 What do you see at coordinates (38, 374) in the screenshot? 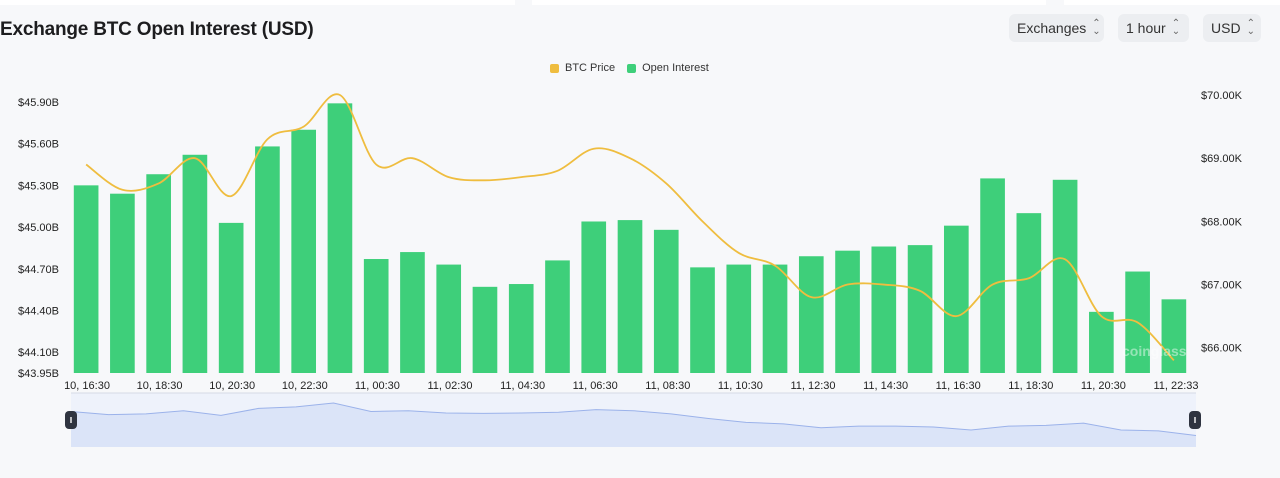
I see `left-axis-tick-label: $43.95B` at bounding box center [38, 374].